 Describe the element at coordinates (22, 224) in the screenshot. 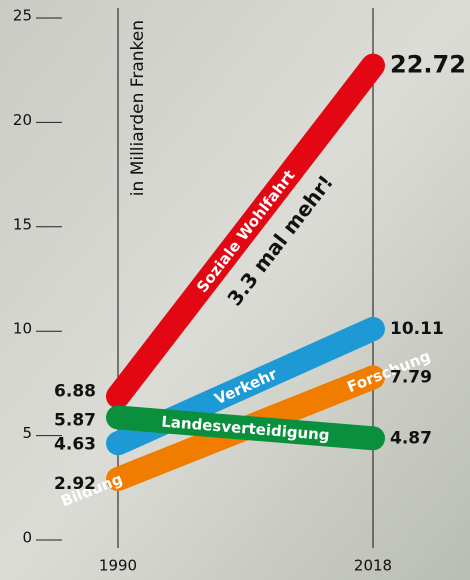

I see `y-tick-label: 15` at that location.